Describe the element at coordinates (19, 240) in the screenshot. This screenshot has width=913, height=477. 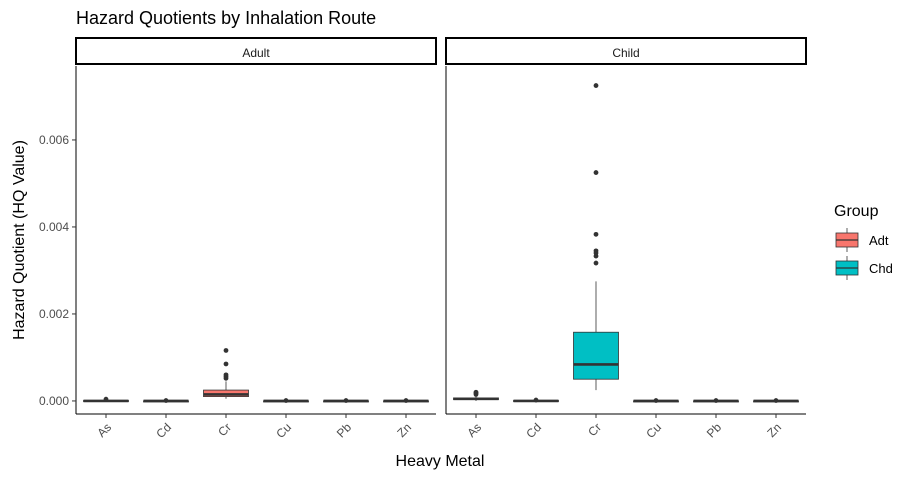
I see `y-axis-title: Hazard Quotient (HQ Value)` at that location.